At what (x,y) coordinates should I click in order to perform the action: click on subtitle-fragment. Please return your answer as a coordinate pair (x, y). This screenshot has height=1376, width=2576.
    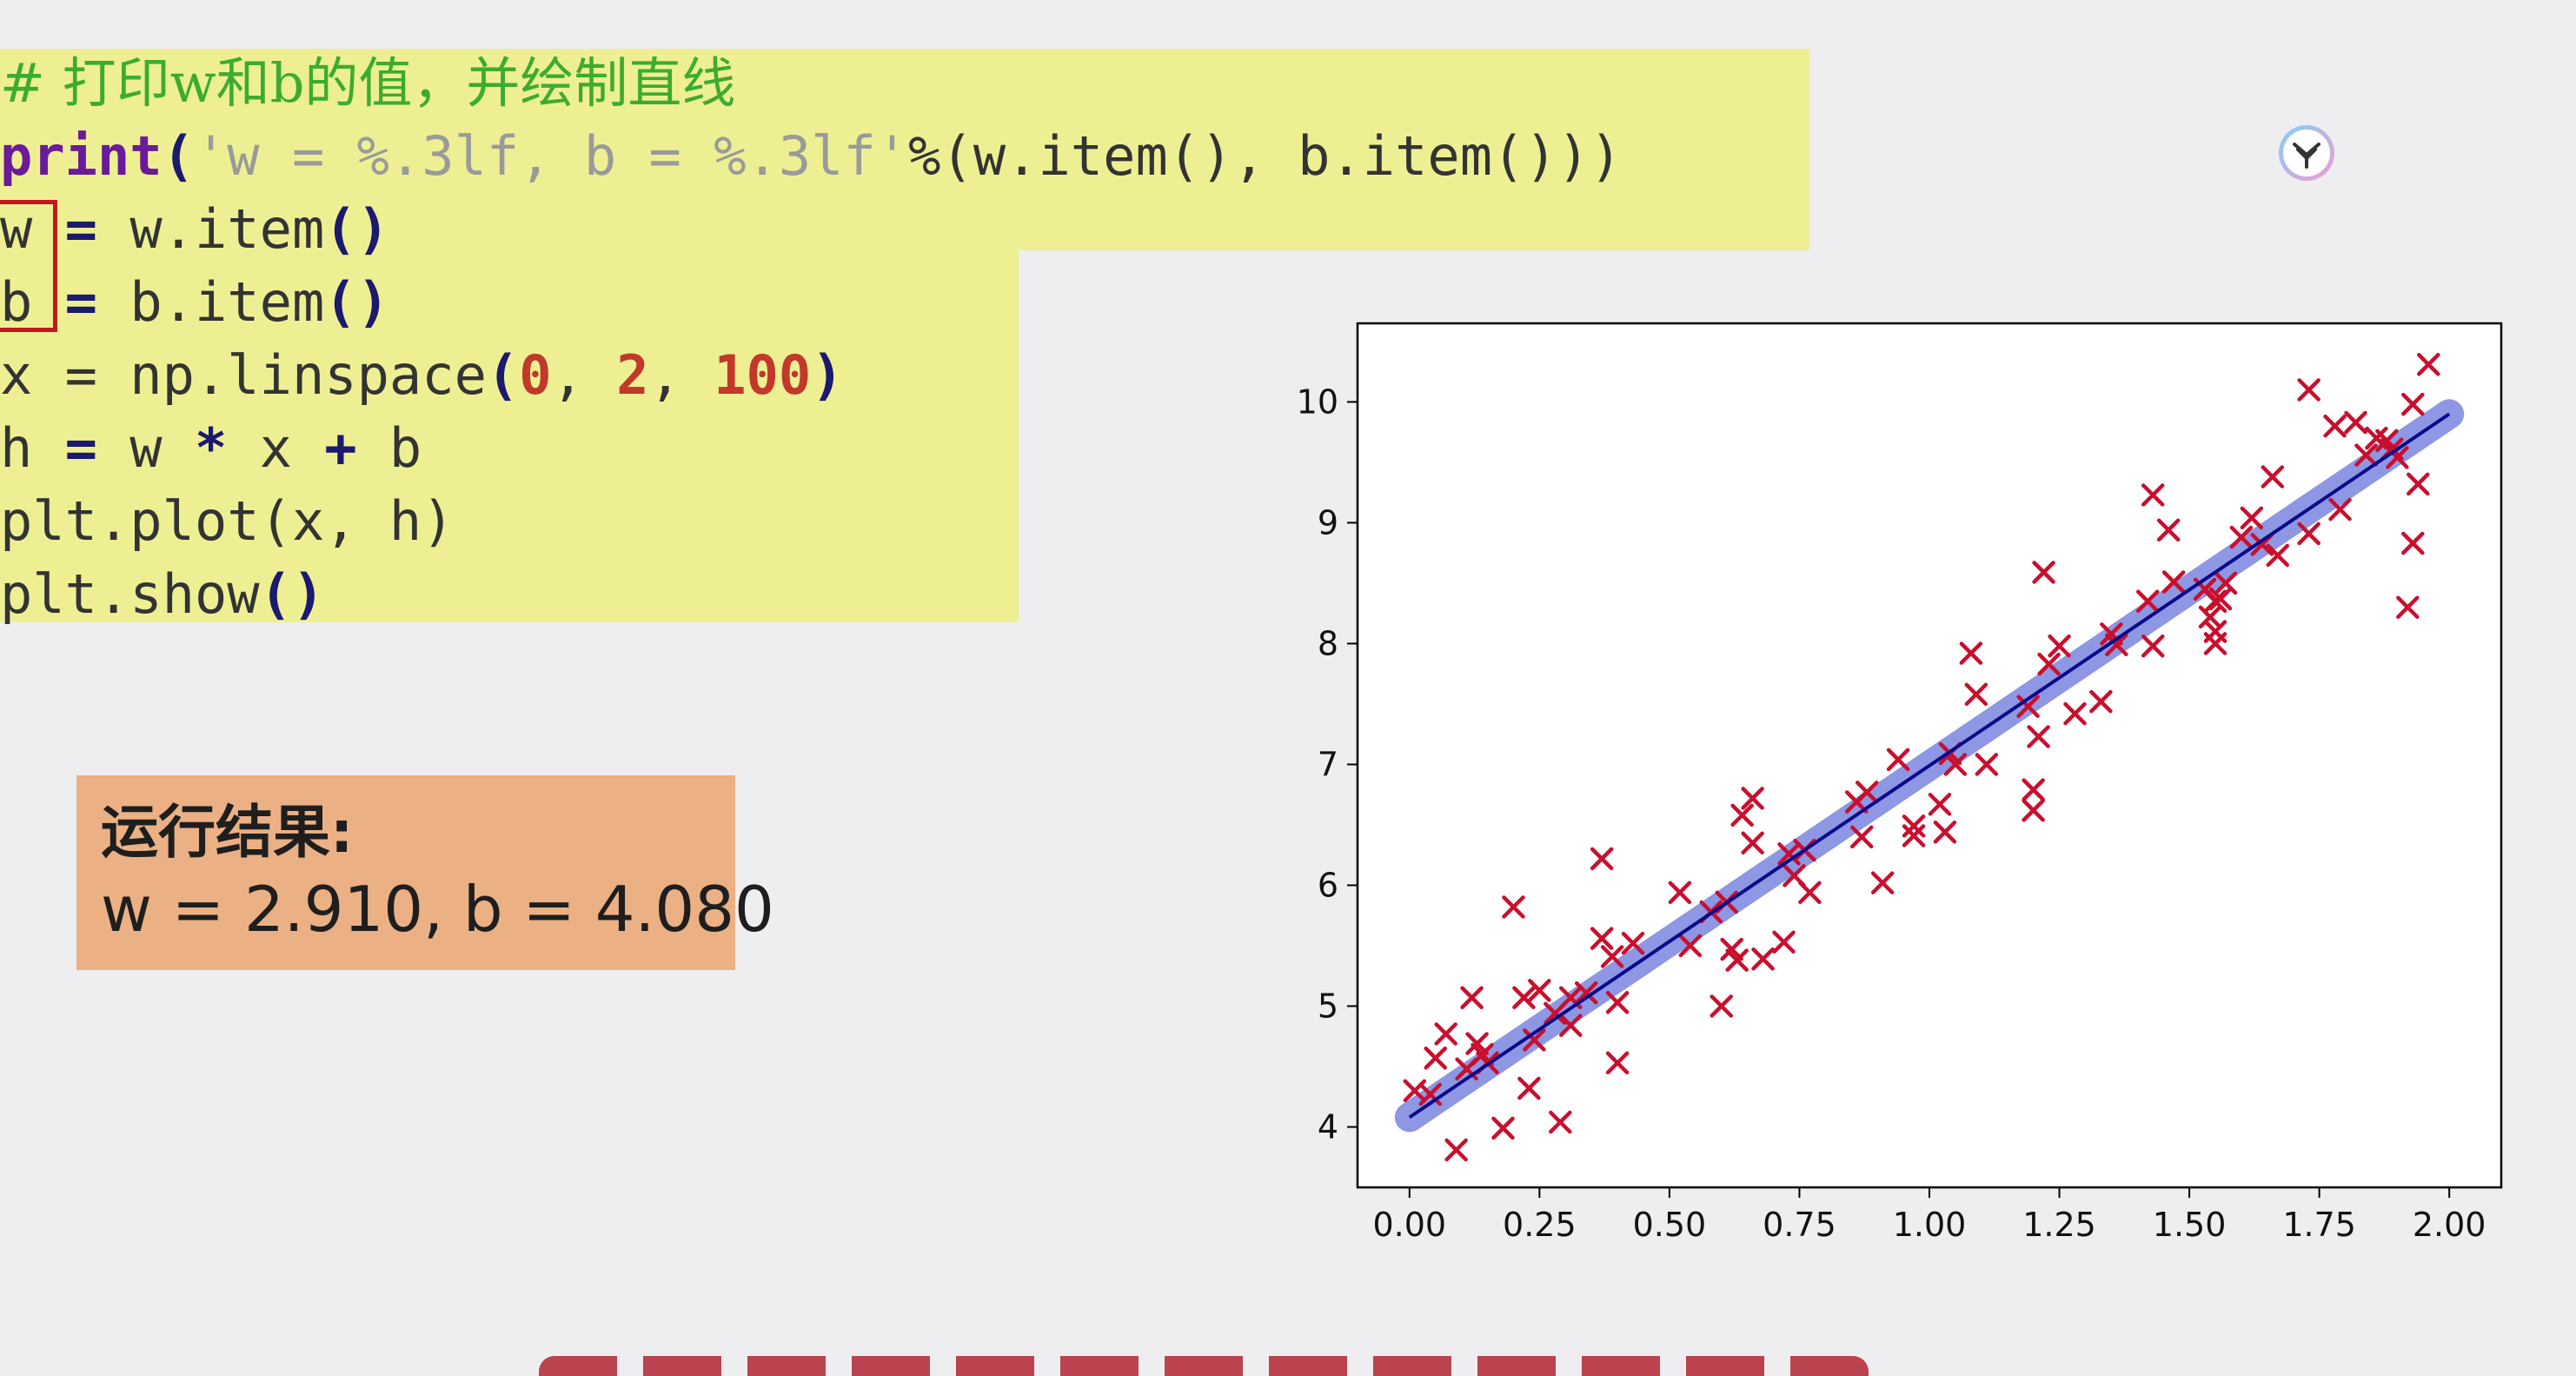
    Looking at the image, I should click on (1204, 1366).